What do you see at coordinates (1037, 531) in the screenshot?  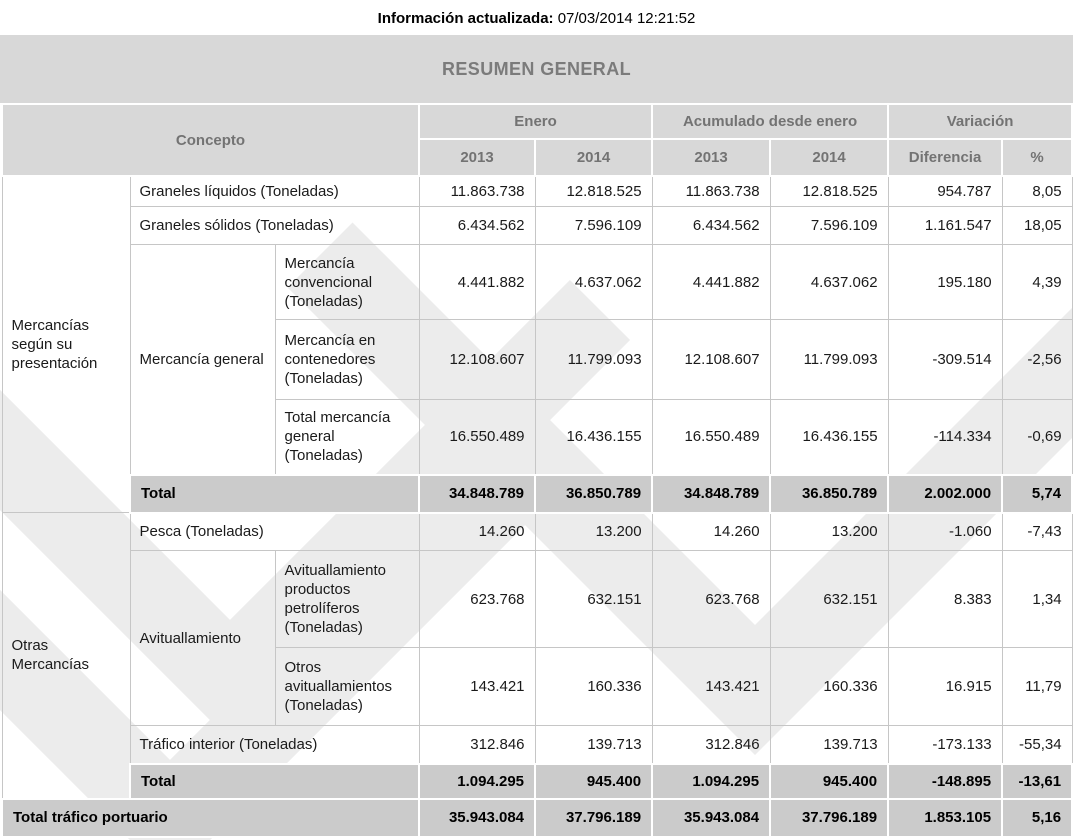 I see `value-cell: -7,43` at bounding box center [1037, 531].